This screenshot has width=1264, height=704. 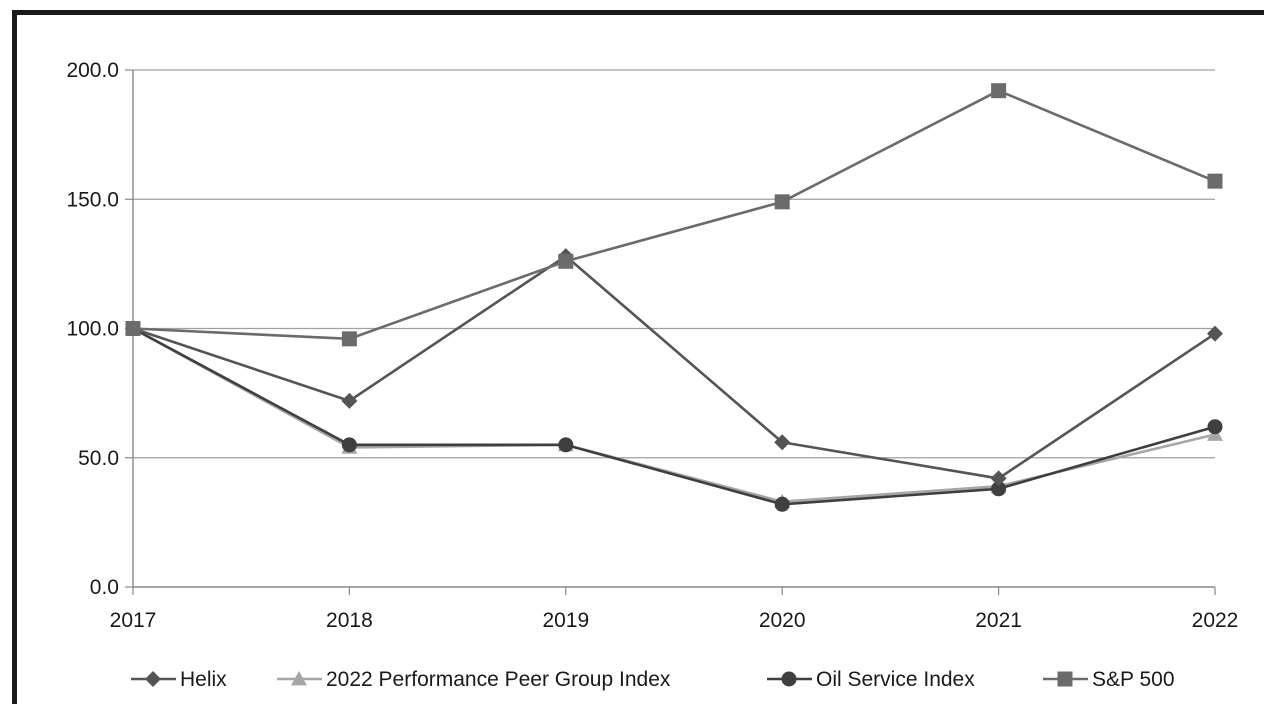 What do you see at coordinates (789, 679) in the screenshot?
I see `legend-marker-oil-service-index` at bounding box center [789, 679].